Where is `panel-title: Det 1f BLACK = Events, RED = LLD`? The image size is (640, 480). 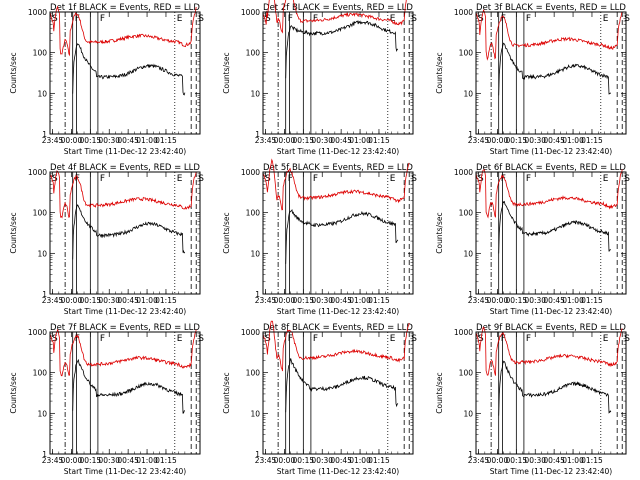
panel-title: Det 1f BLACK = Events, RED = LLD is located at coordinates (125, 8).